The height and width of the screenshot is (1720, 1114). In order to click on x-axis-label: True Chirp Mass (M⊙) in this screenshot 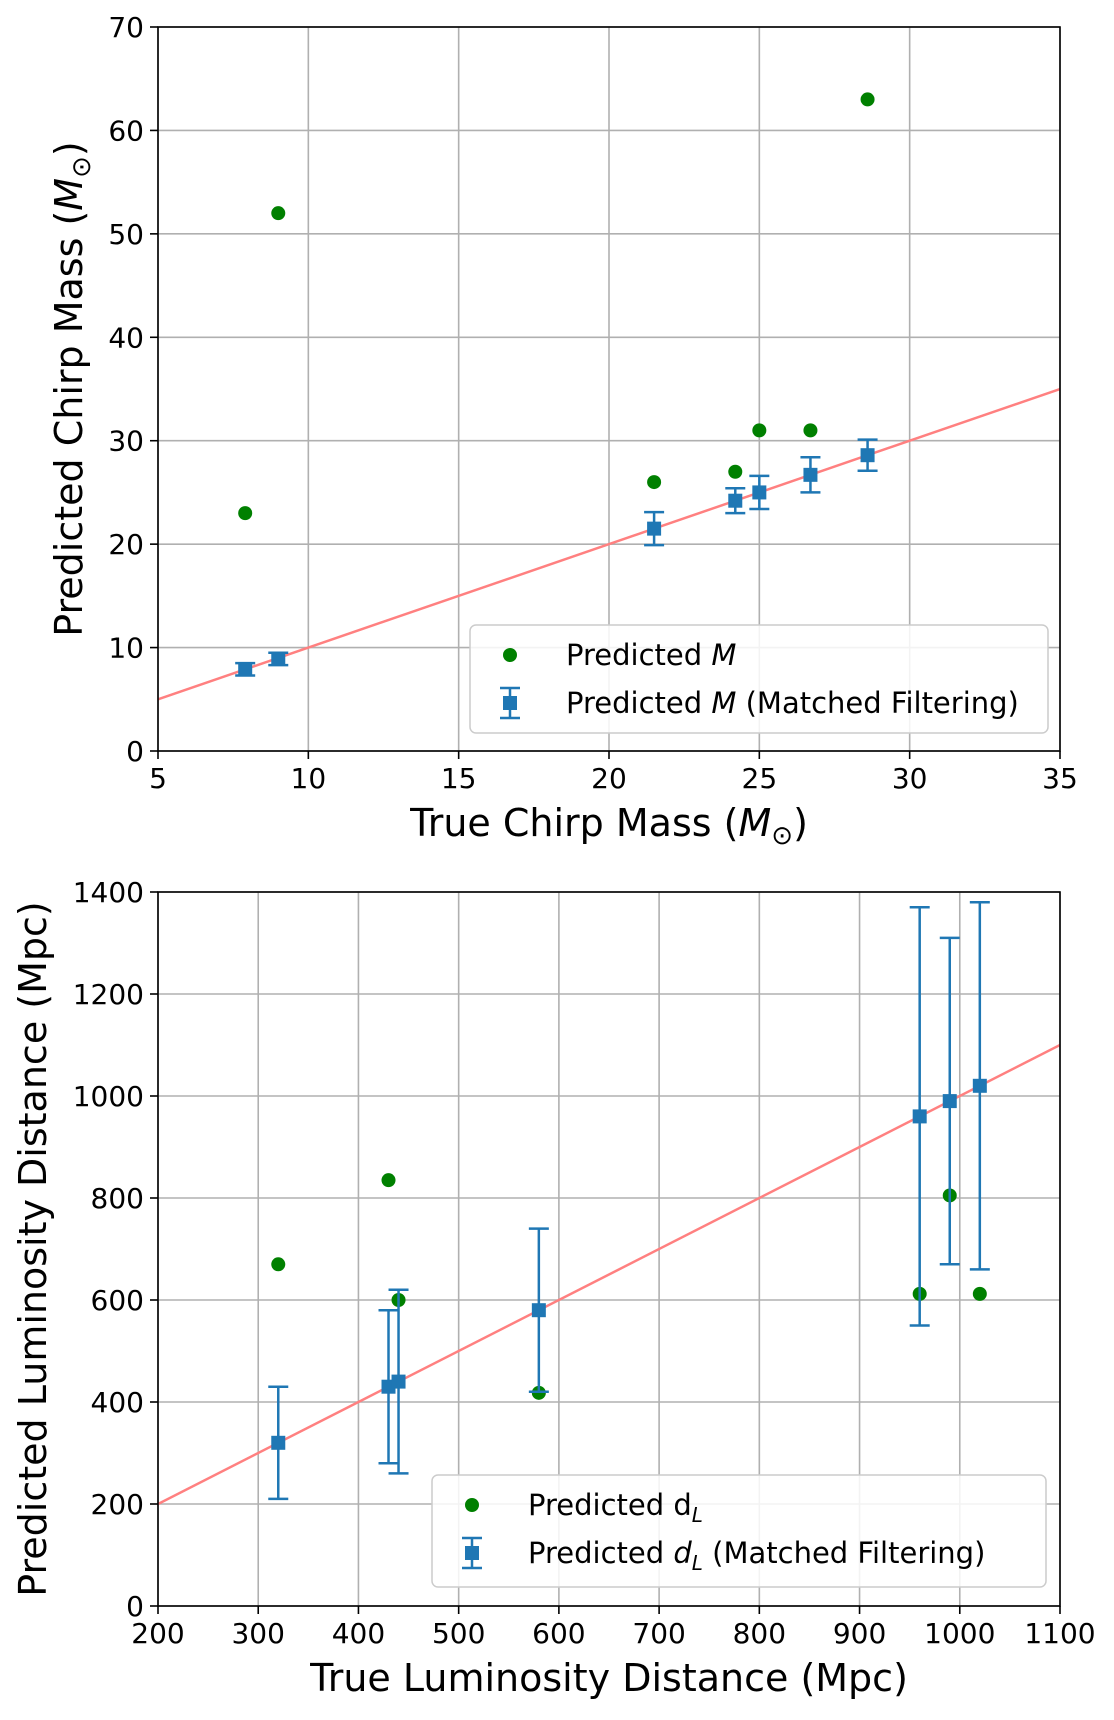, I will do `click(608, 826)`.